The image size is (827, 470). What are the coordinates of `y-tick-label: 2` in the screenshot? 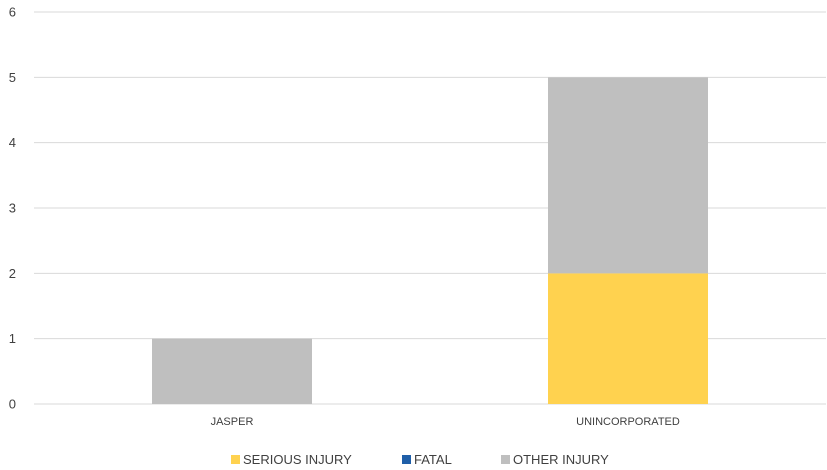 It's located at (12, 273).